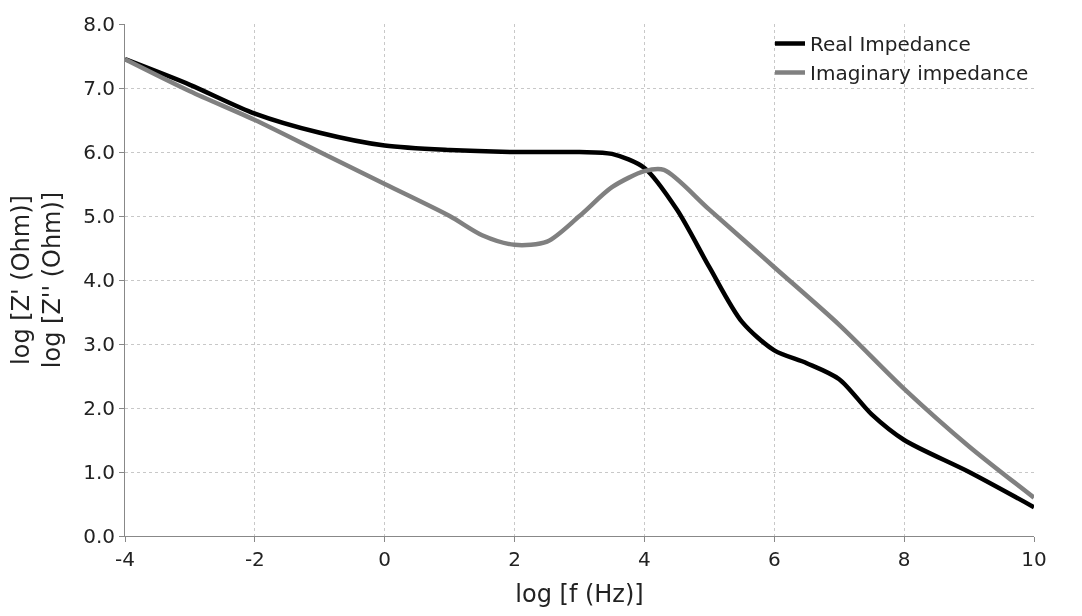  Describe the element at coordinates (99, 88) in the screenshot. I see `y-tick-label: 7.0` at that location.